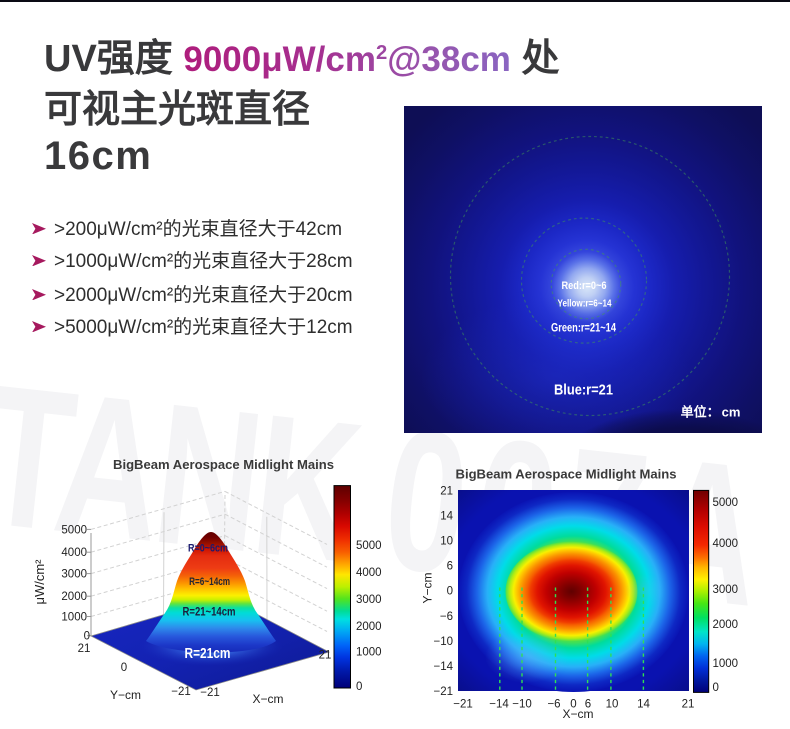 The height and width of the screenshot is (729, 790). Describe the element at coordinates (584, 286) in the screenshot. I see `svg-text: Red:r=0~6` at that location.